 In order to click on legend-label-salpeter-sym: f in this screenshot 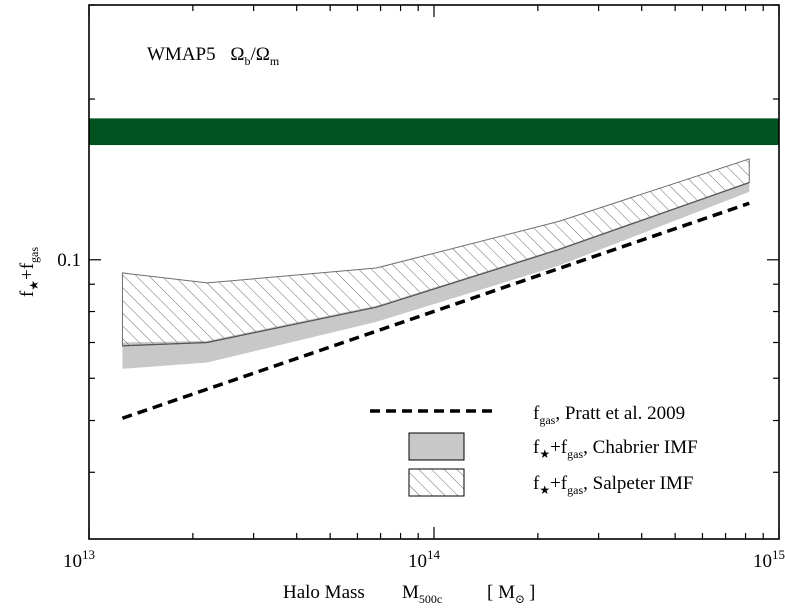, I will do `click(536, 483)`.